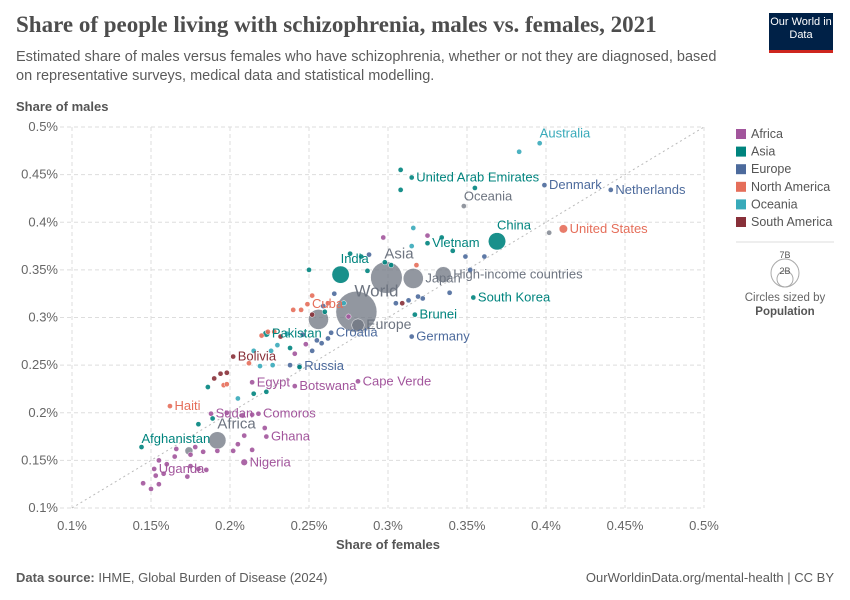 The height and width of the screenshot is (600, 850). I want to click on point-label: Cuba, so click(328, 303).